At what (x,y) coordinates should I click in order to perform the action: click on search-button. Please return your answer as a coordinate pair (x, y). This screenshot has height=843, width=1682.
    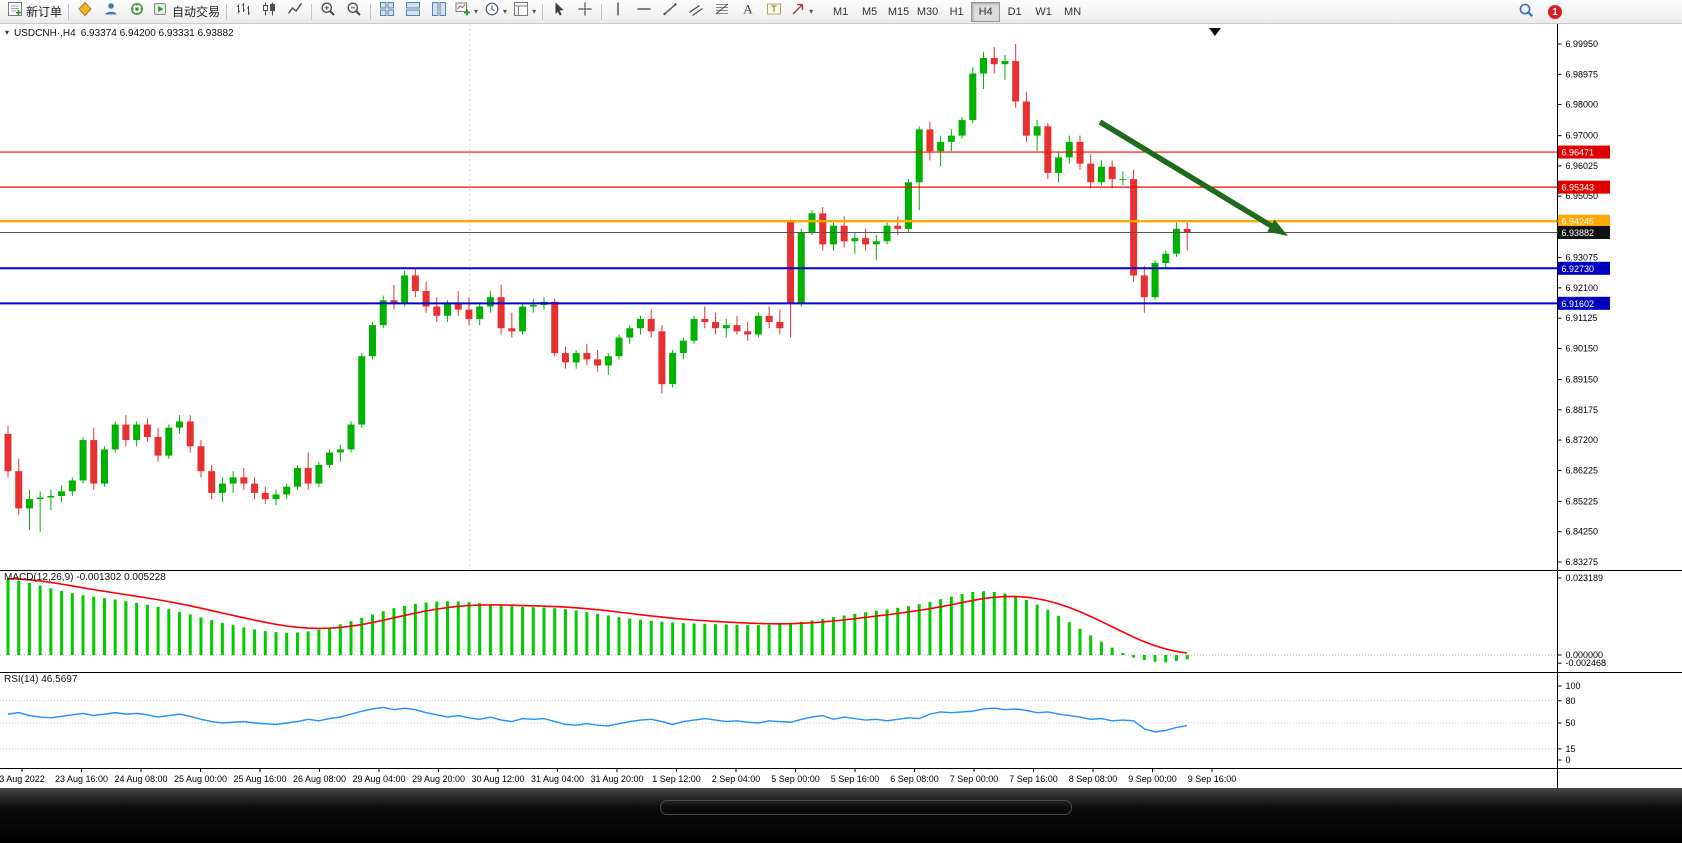
    Looking at the image, I should click on (1526, 12).